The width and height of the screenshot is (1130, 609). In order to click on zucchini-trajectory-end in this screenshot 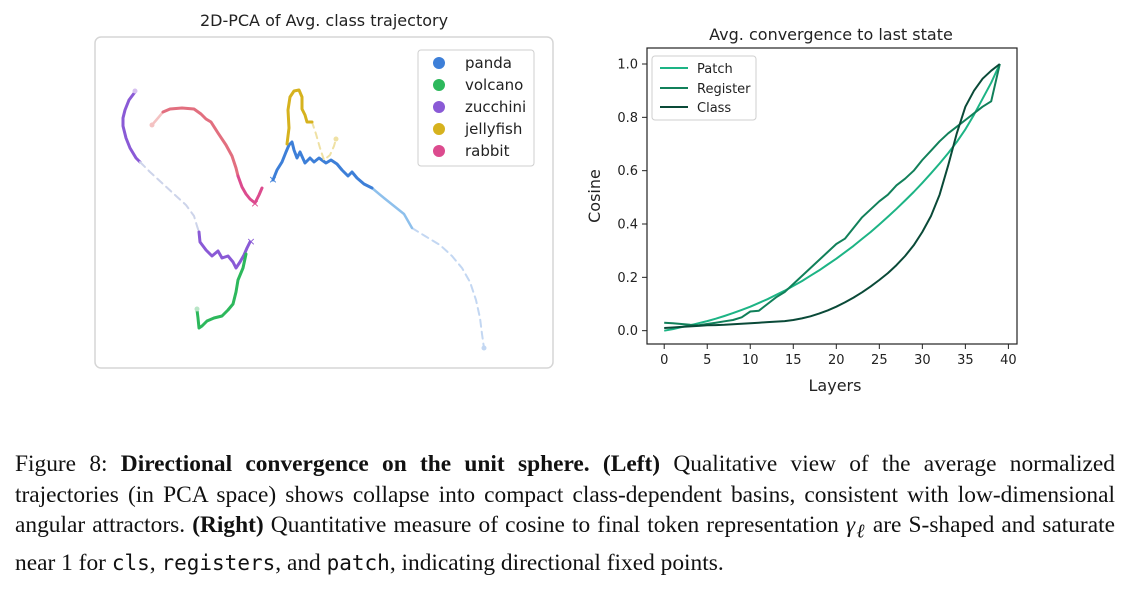, I will do `click(224, 250)`.